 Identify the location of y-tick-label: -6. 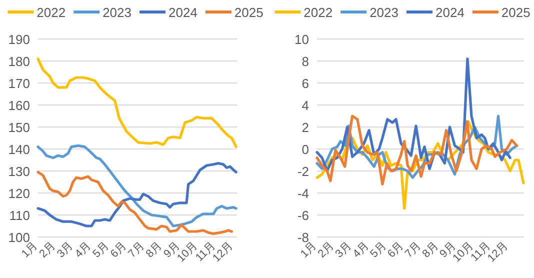
(303, 215).